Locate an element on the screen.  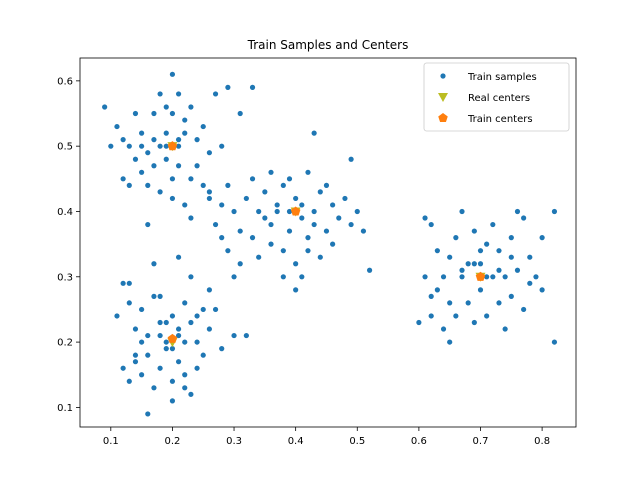
x-tick-label: 0.8 is located at coordinates (542, 441).